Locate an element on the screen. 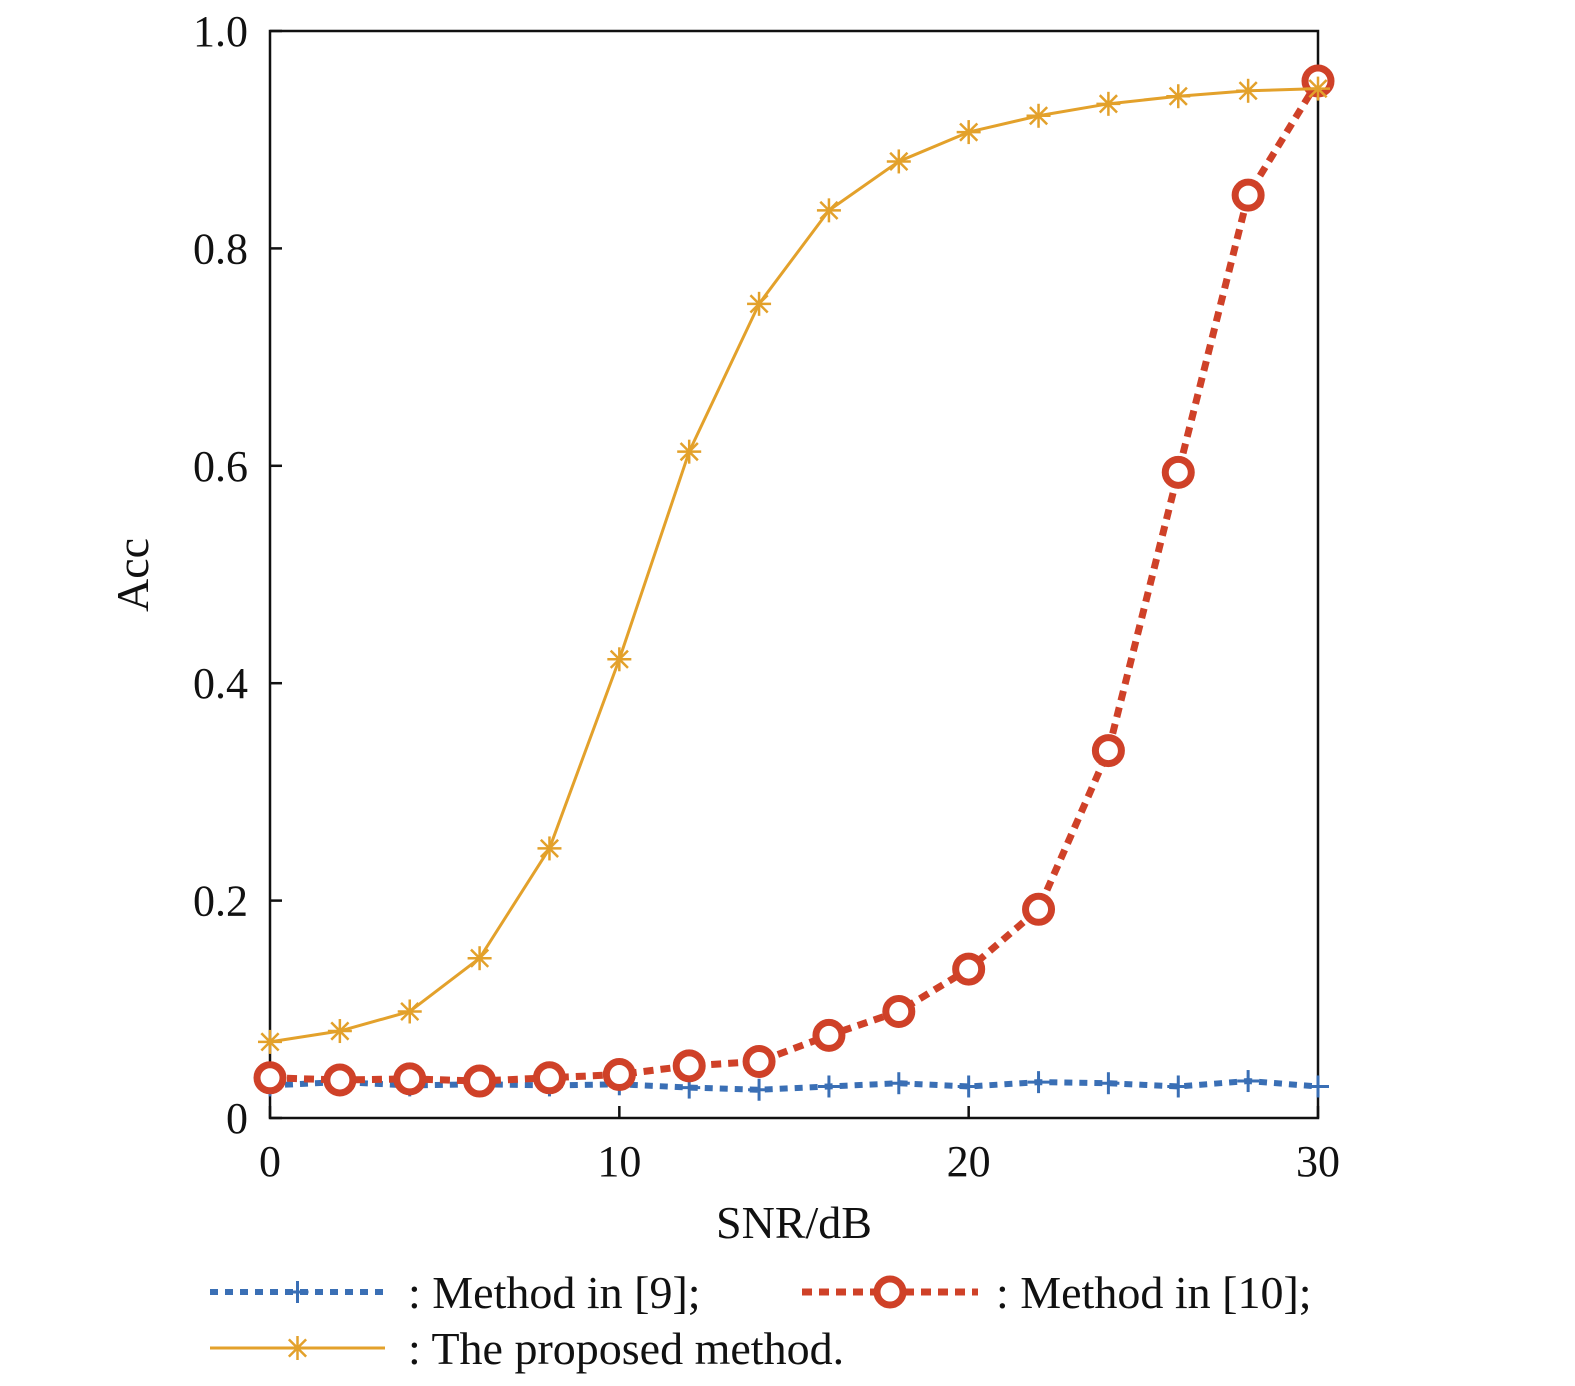 Image resolution: width=1575 pixels, height=1386 pixels. legend-item-2: : Method in [10]; is located at coordinates (1057, 1292).